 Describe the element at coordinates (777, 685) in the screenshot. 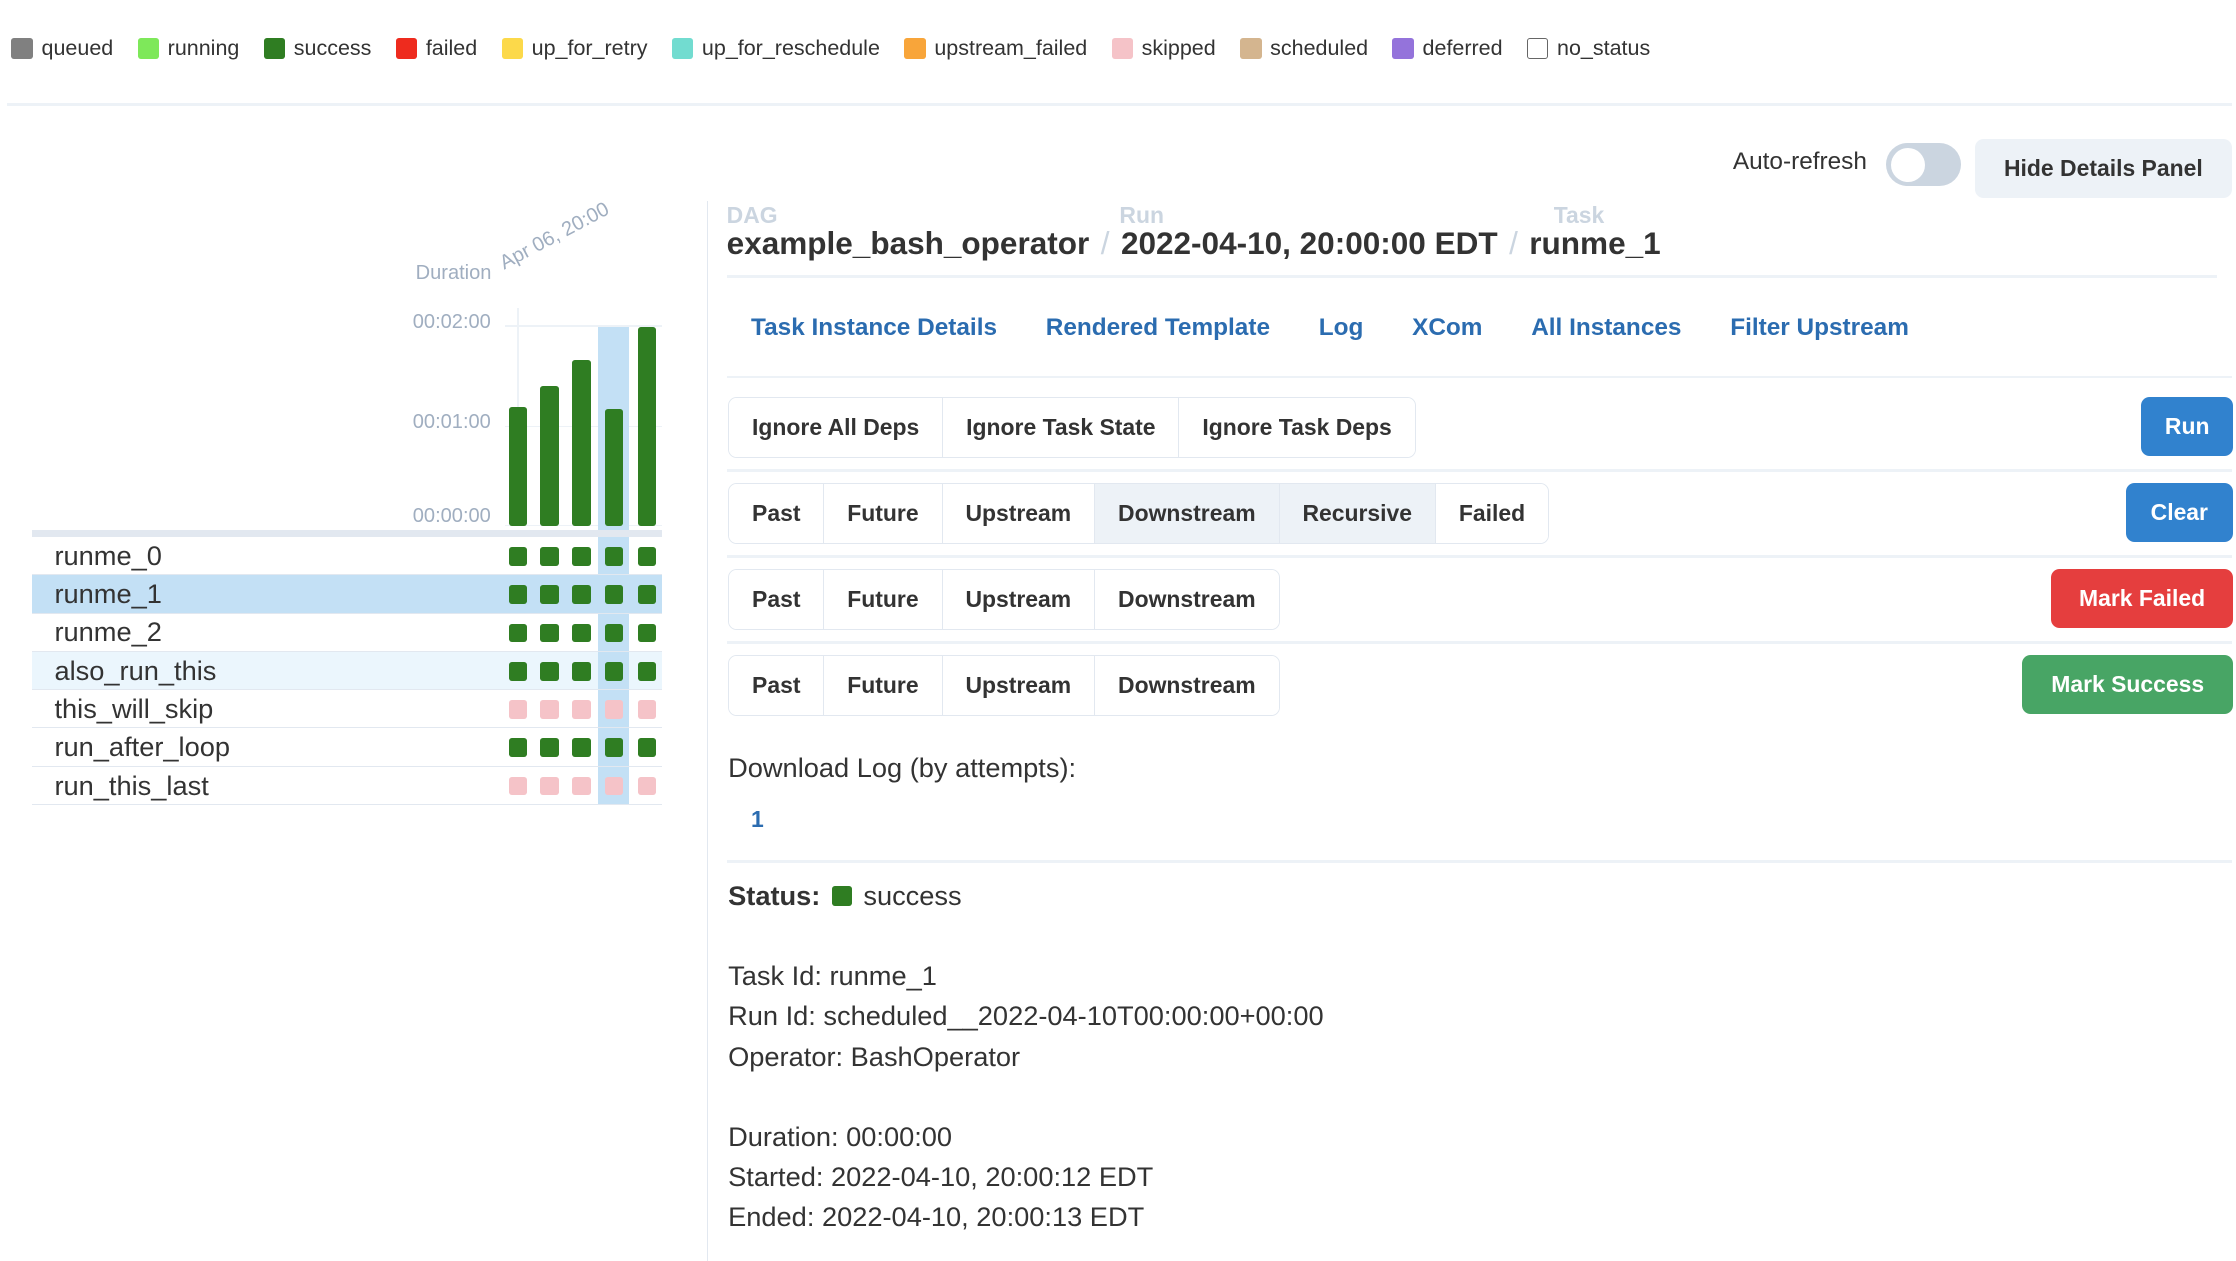

I see `success-option-past: Past` at that location.